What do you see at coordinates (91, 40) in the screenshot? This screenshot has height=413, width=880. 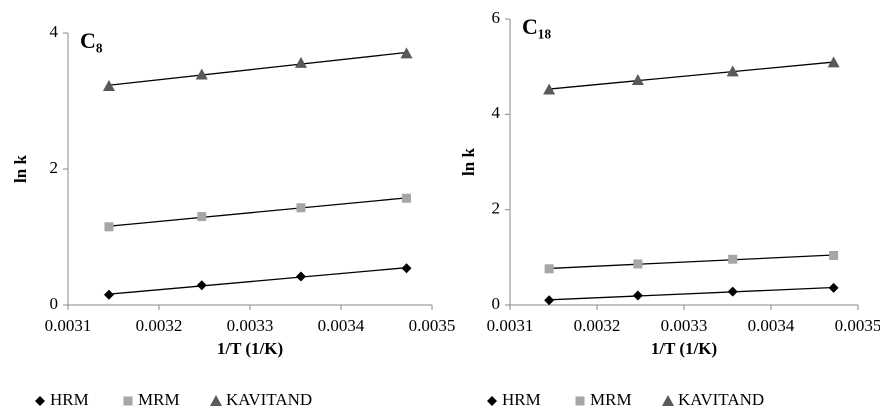 I see `chart-title: C₈` at bounding box center [91, 40].